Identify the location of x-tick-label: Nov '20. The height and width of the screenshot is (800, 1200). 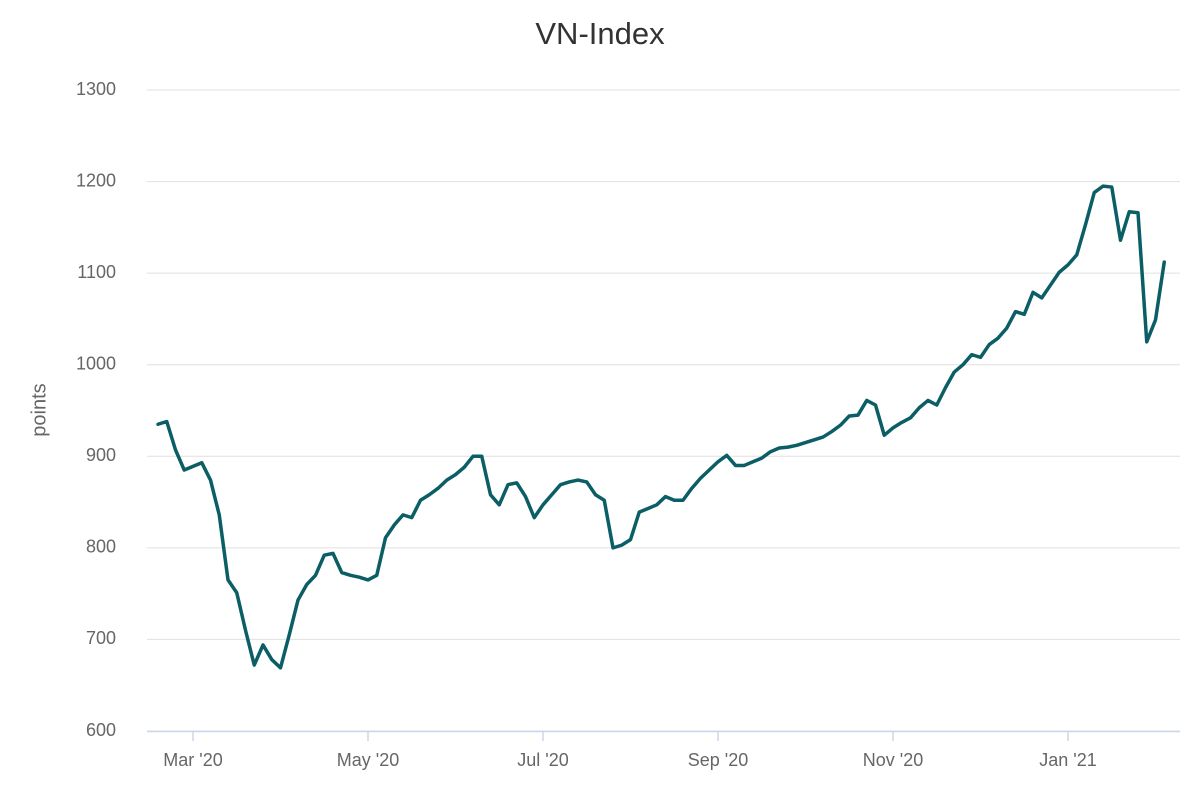
(893, 760).